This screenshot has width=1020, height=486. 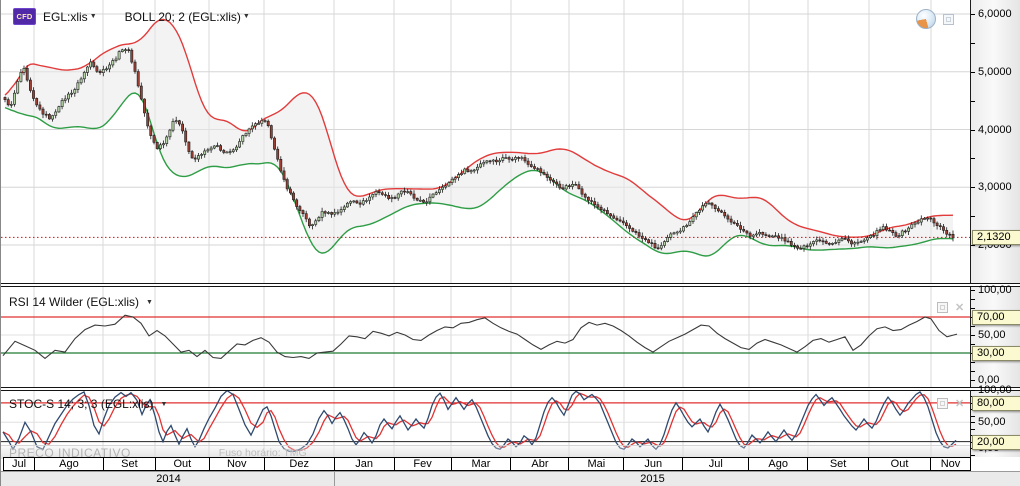 What do you see at coordinates (996, 317) in the screenshot?
I see `level-tag: 70,00` at bounding box center [996, 317].